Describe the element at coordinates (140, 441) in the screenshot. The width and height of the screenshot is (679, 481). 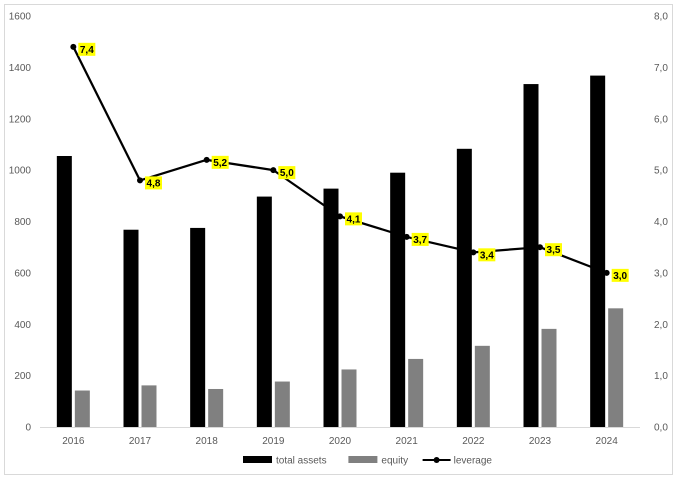
I see `x-tick-label: 2017` at that location.